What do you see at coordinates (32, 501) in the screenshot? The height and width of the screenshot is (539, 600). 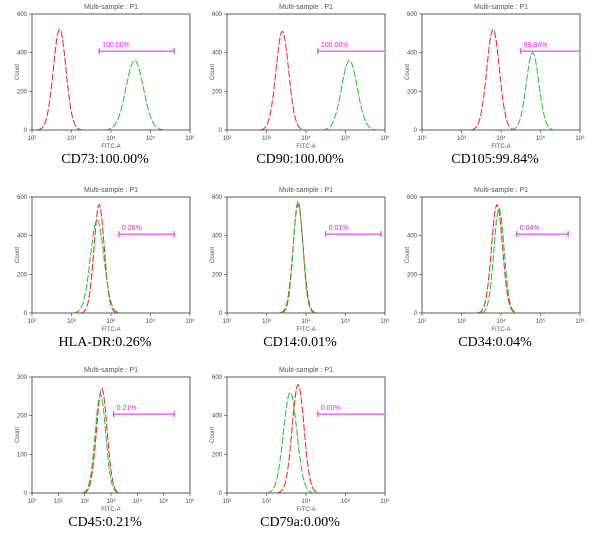 I see `x-tick-label: 10⁰` at bounding box center [32, 501].